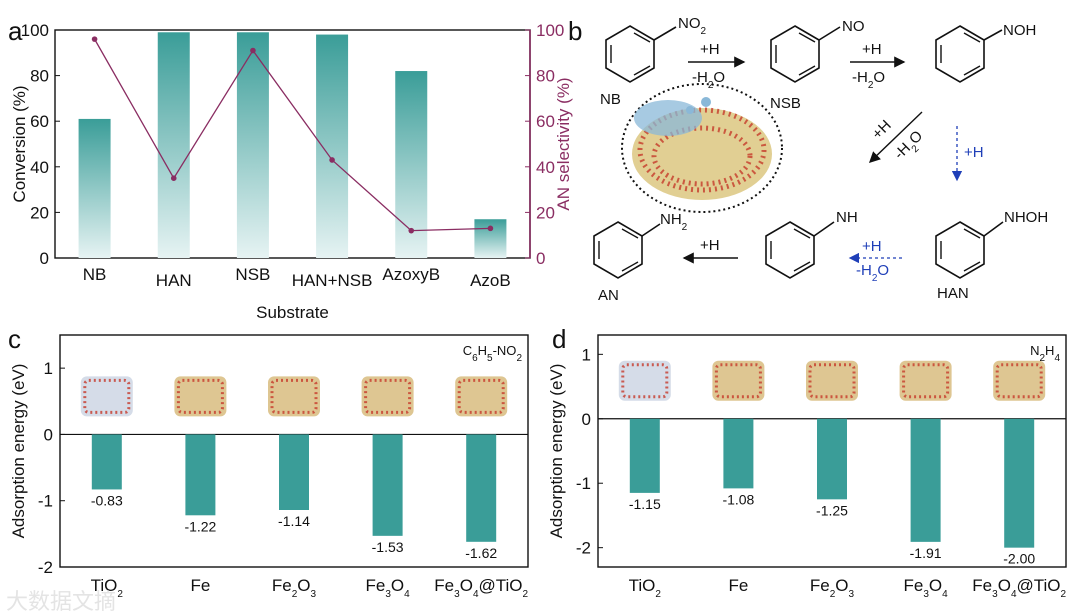  I want to click on panel-a-y2tick-label: 20, so click(545, 212).